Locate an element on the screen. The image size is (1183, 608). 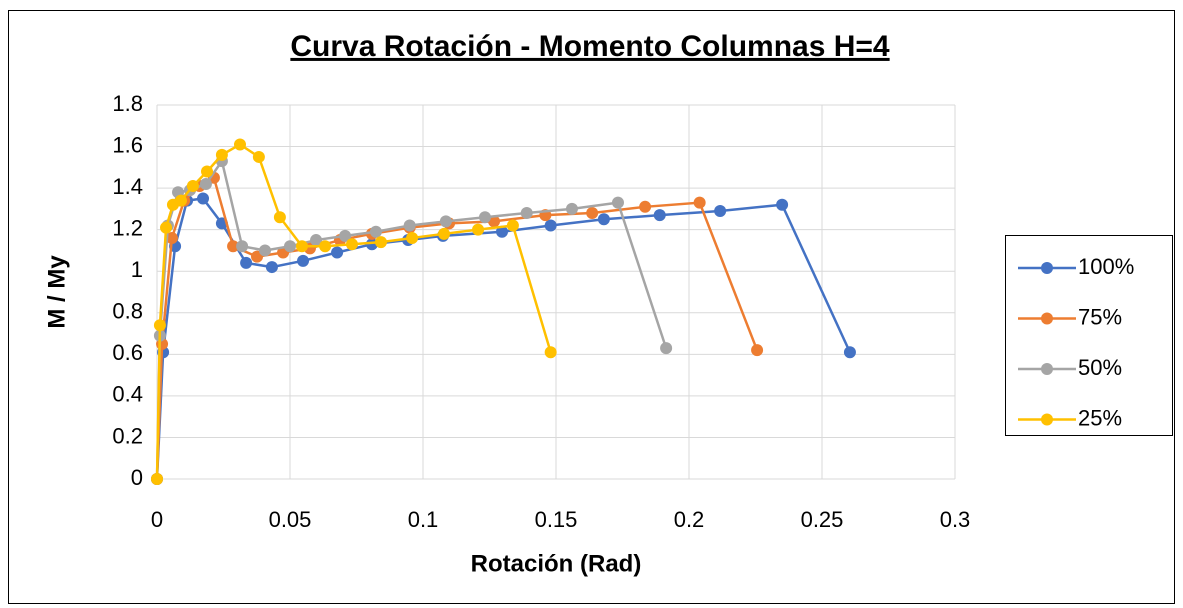
x-tick-label: 0.05 is located at coordinates (290, 519).